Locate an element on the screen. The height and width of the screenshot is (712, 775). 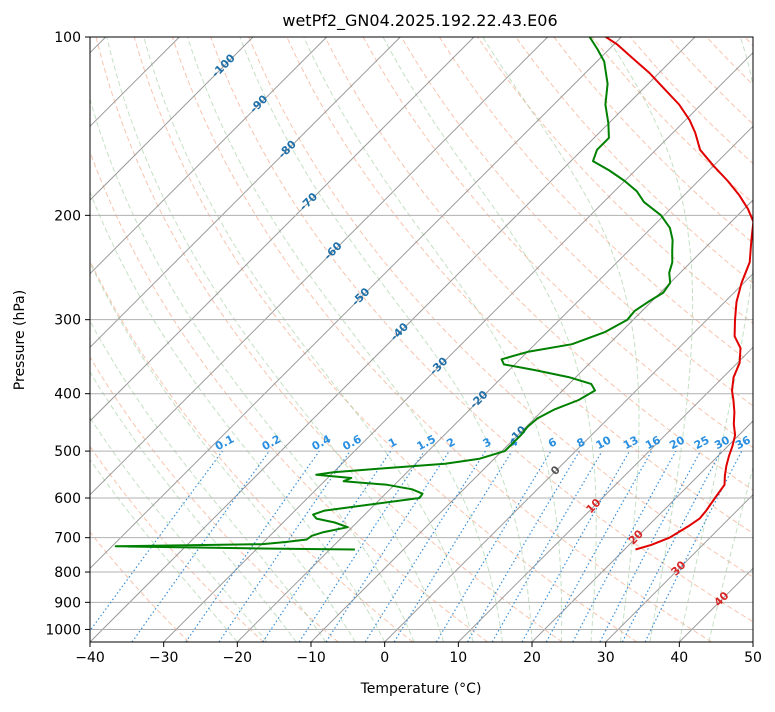
x-tick-label: −30 is located at coordinates (164, 658).